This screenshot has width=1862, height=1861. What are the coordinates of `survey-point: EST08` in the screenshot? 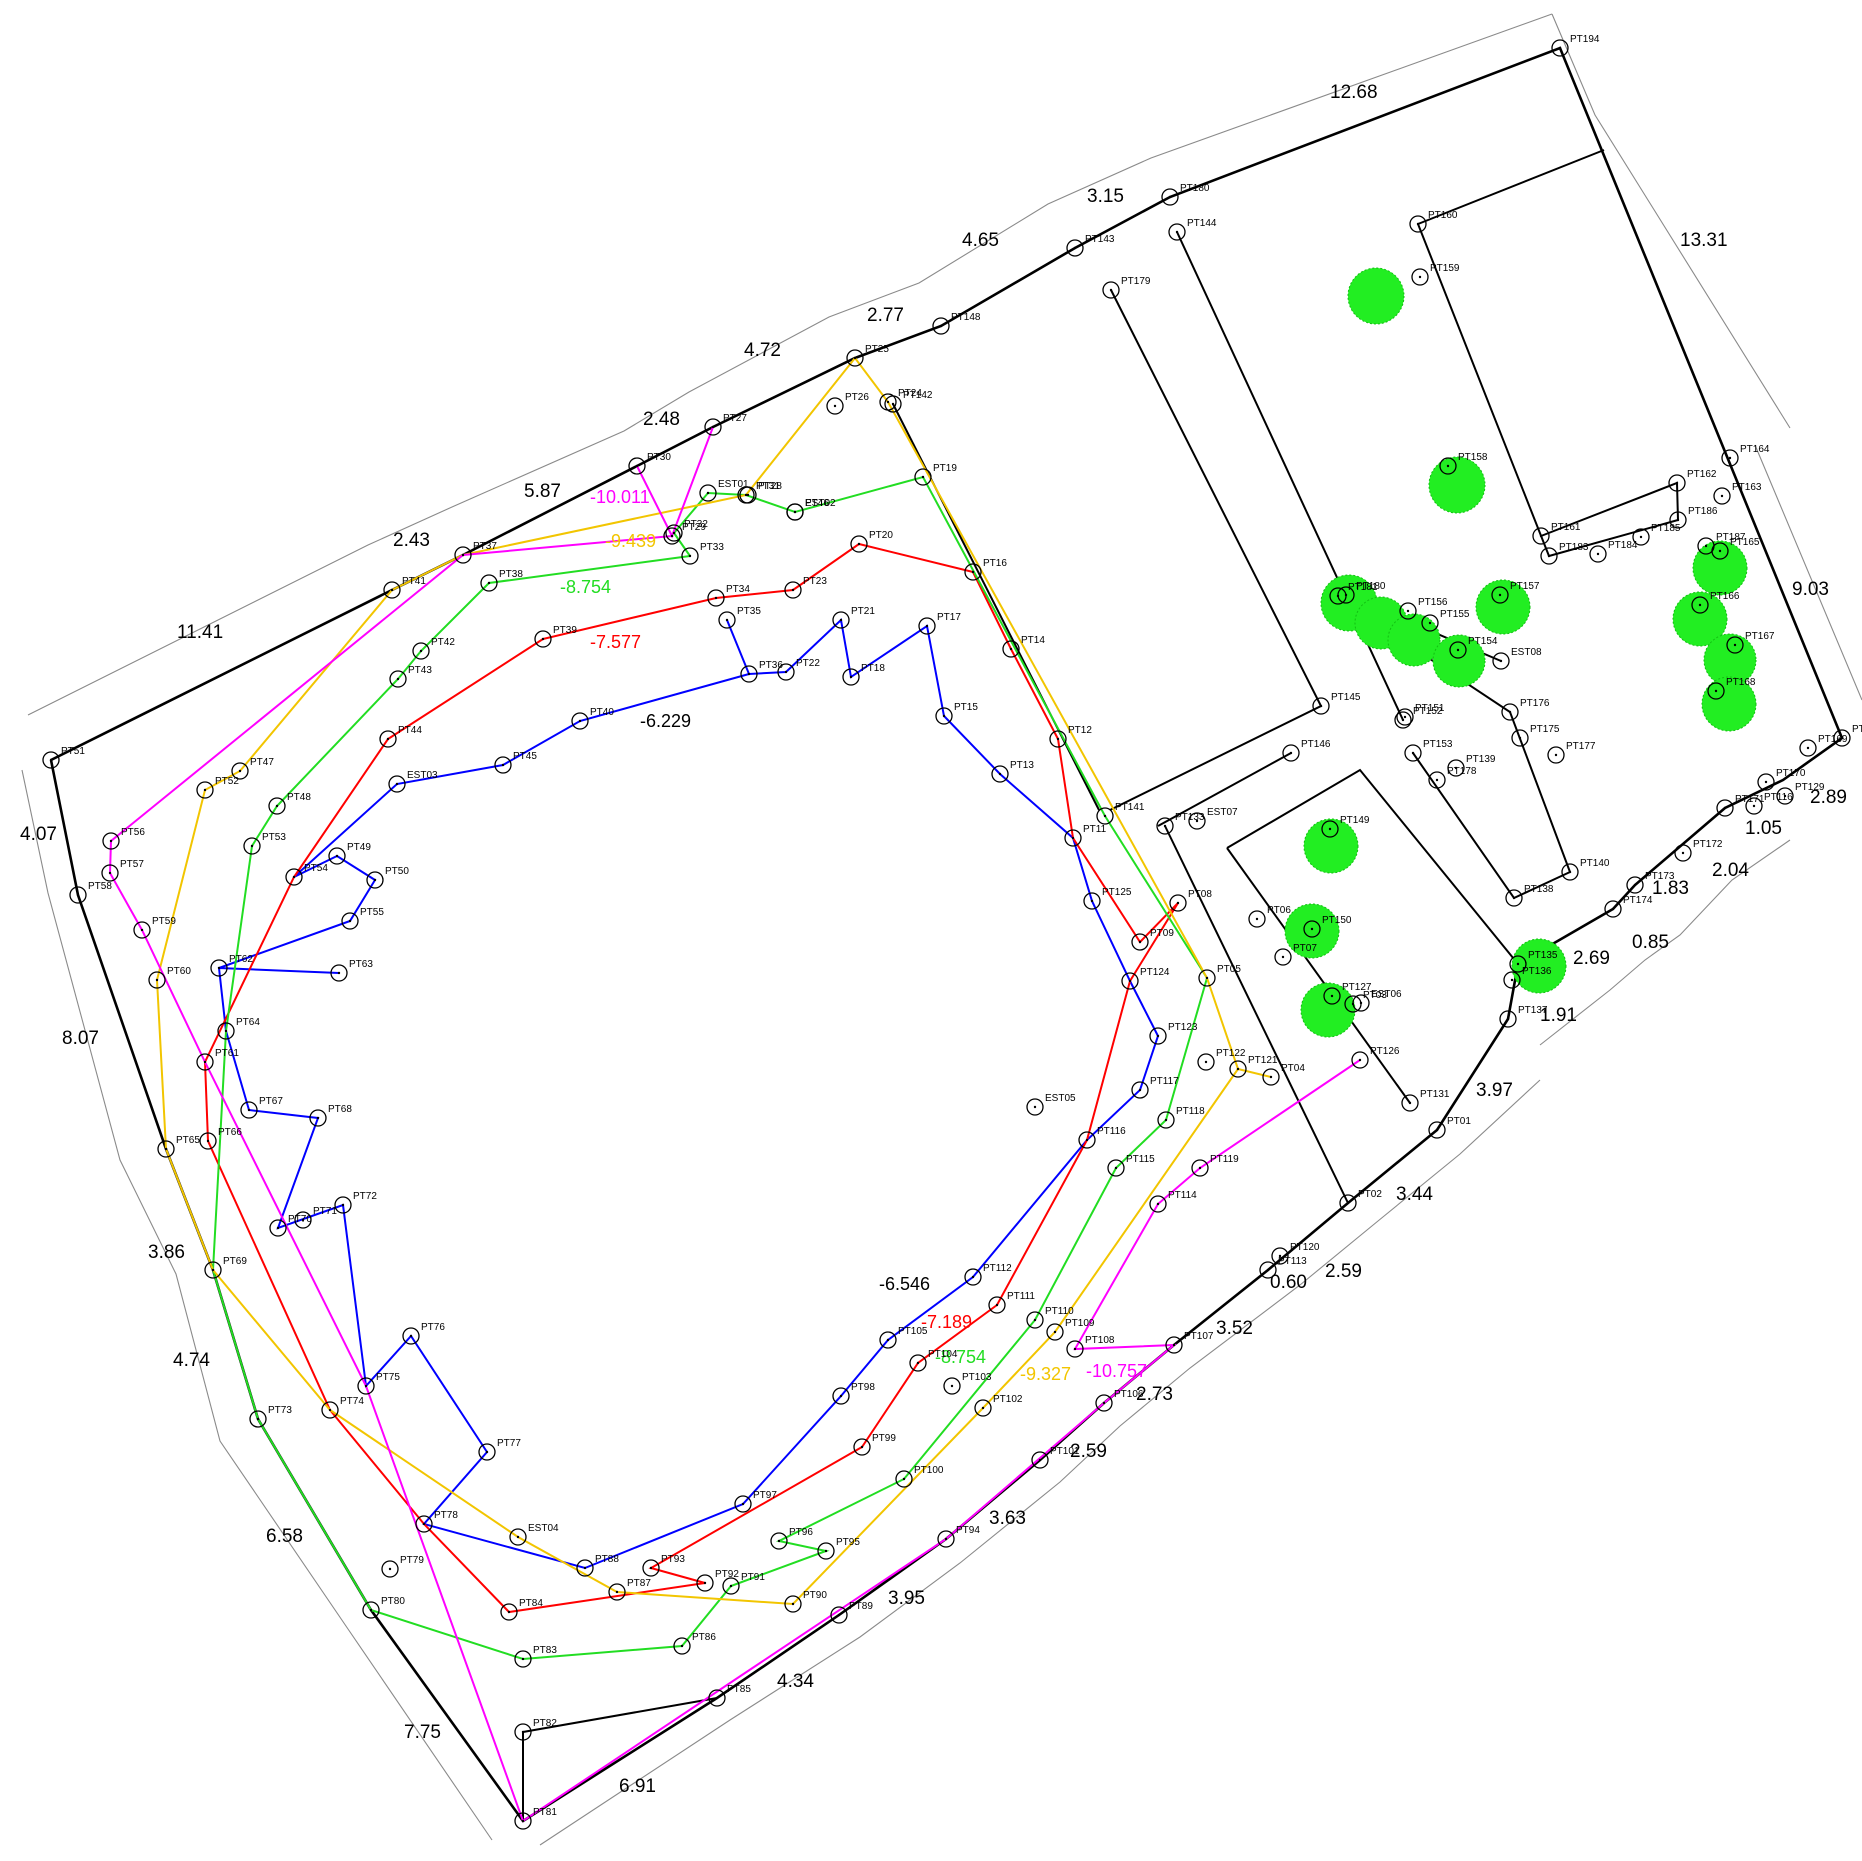 It's located at (1517, 658).